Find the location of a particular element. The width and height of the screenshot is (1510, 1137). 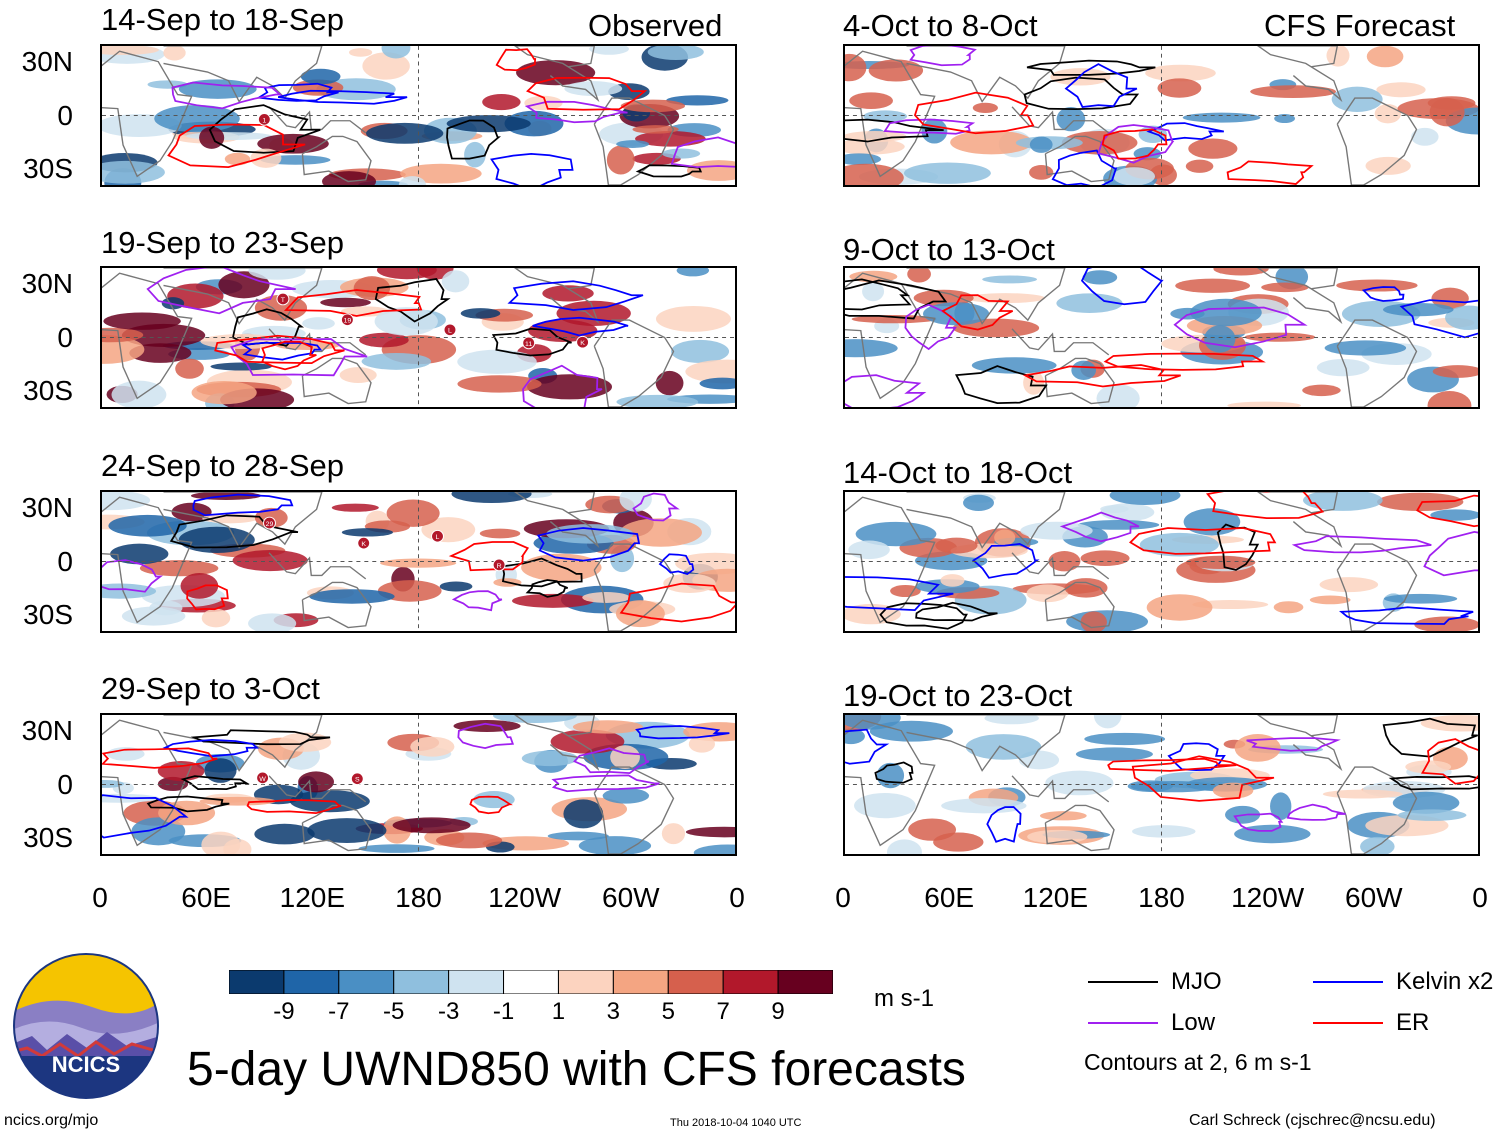

contour-mjo is located at coordinates (188, 804).